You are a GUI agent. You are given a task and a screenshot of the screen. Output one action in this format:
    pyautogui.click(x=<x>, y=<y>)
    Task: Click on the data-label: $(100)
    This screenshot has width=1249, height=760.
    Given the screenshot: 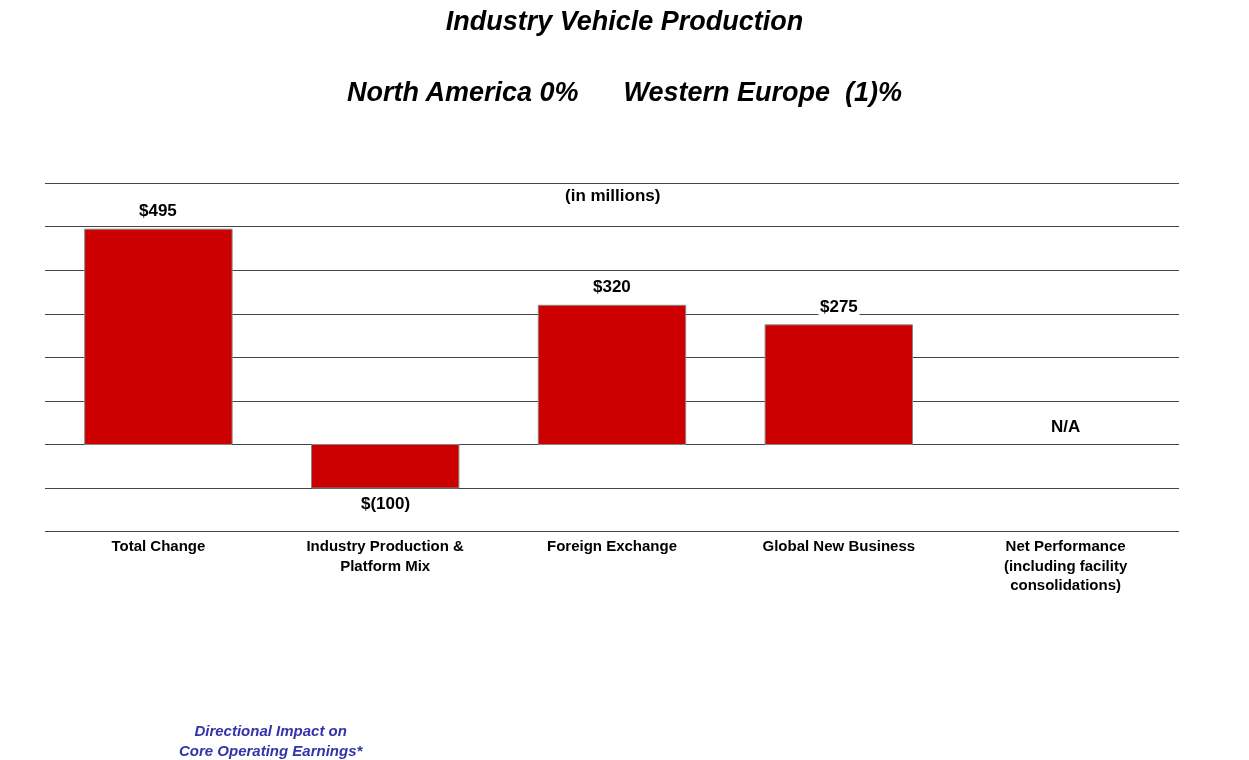 What is the action you would take?
    pyautogui.click(x=386, y=503)
    